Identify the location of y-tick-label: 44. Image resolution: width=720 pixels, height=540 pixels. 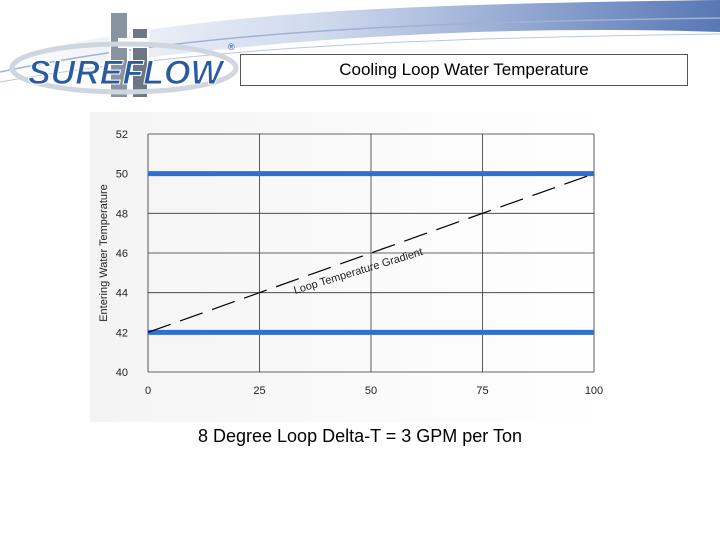
(122, 294).